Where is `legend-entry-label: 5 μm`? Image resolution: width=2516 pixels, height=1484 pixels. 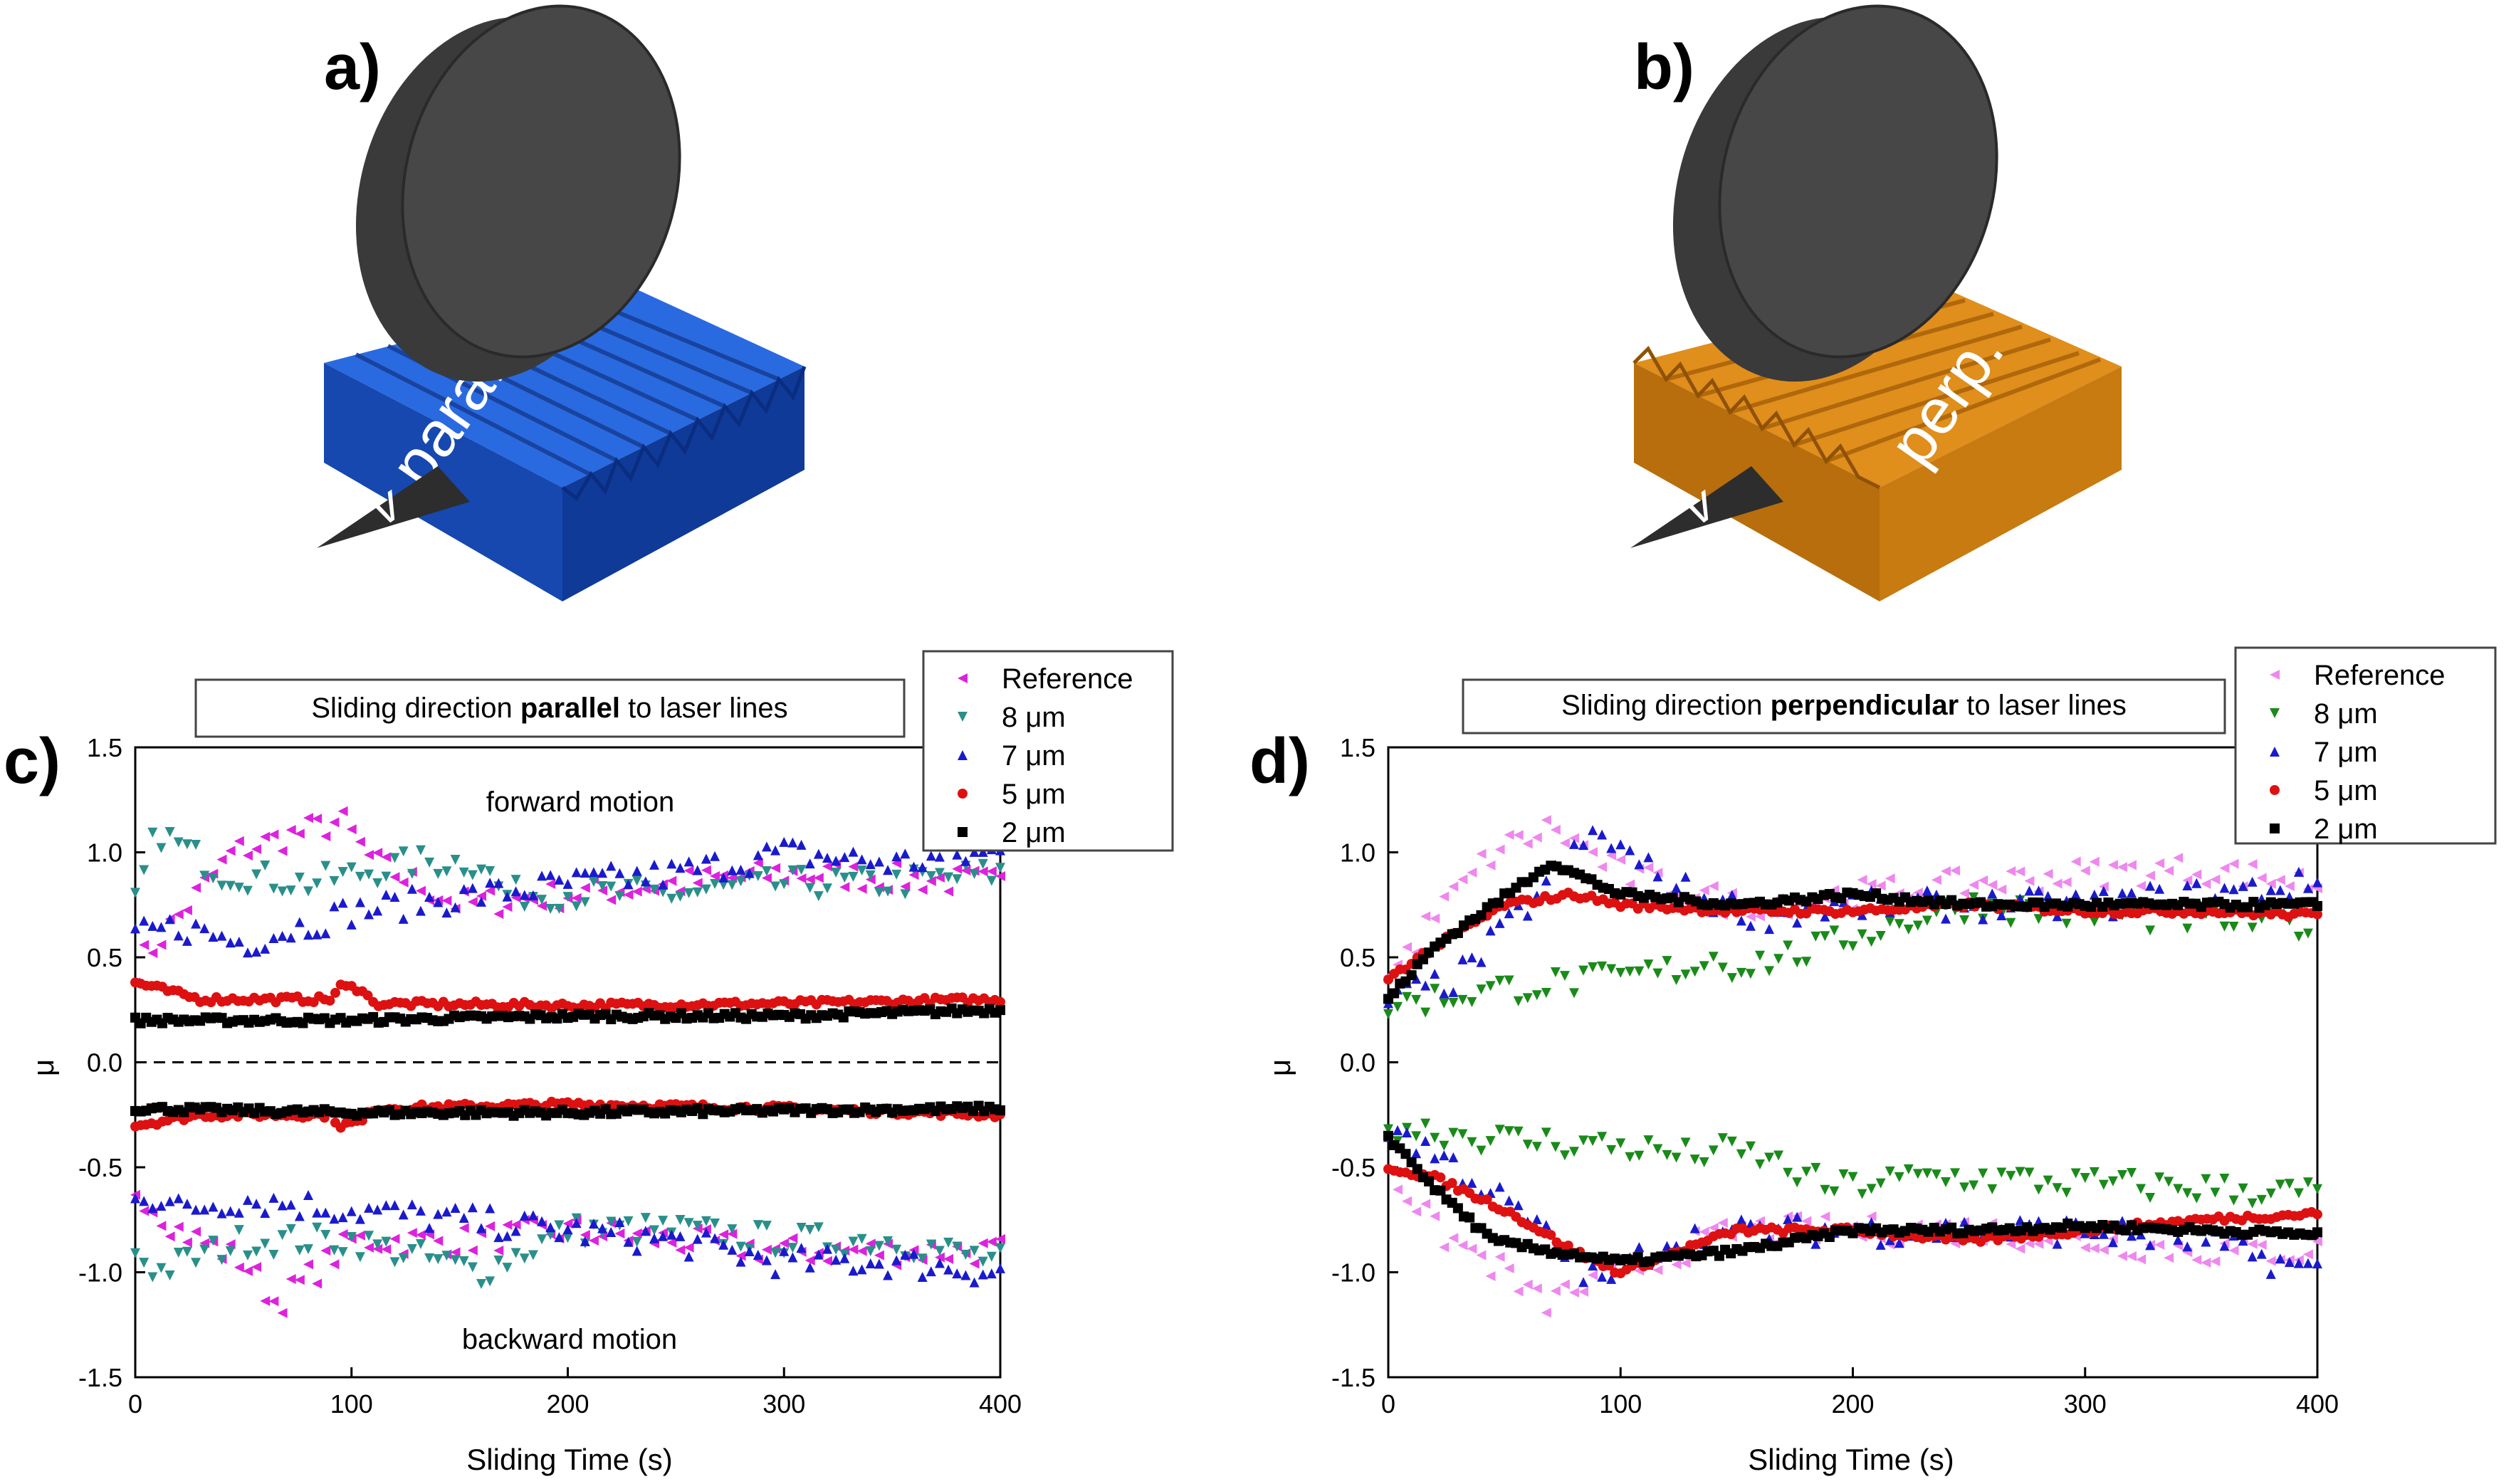
legend-entry-label: 5 μm is located at coordinates (1034, 794).